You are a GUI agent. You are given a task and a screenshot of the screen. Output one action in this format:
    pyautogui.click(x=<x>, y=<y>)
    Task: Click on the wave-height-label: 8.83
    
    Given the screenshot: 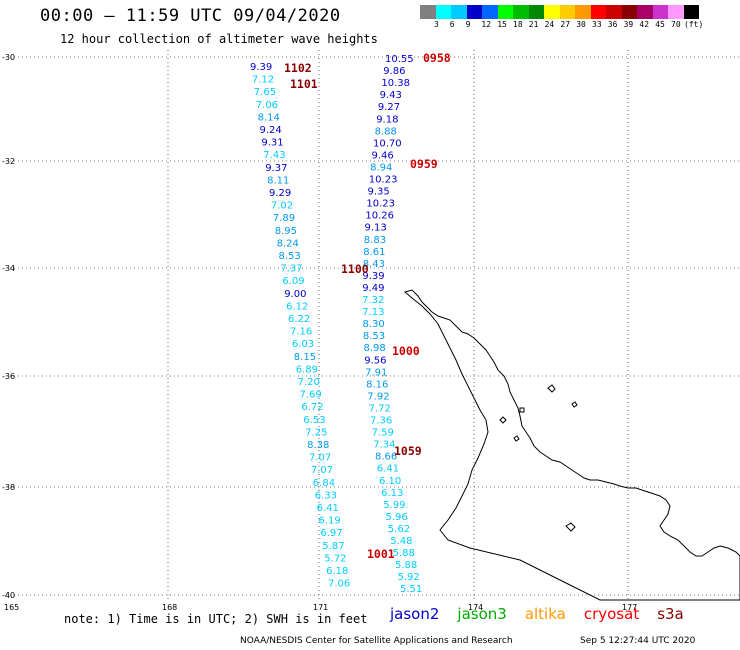 What is the action you would take?
    pyautogui.click(x=375, y=240)
    